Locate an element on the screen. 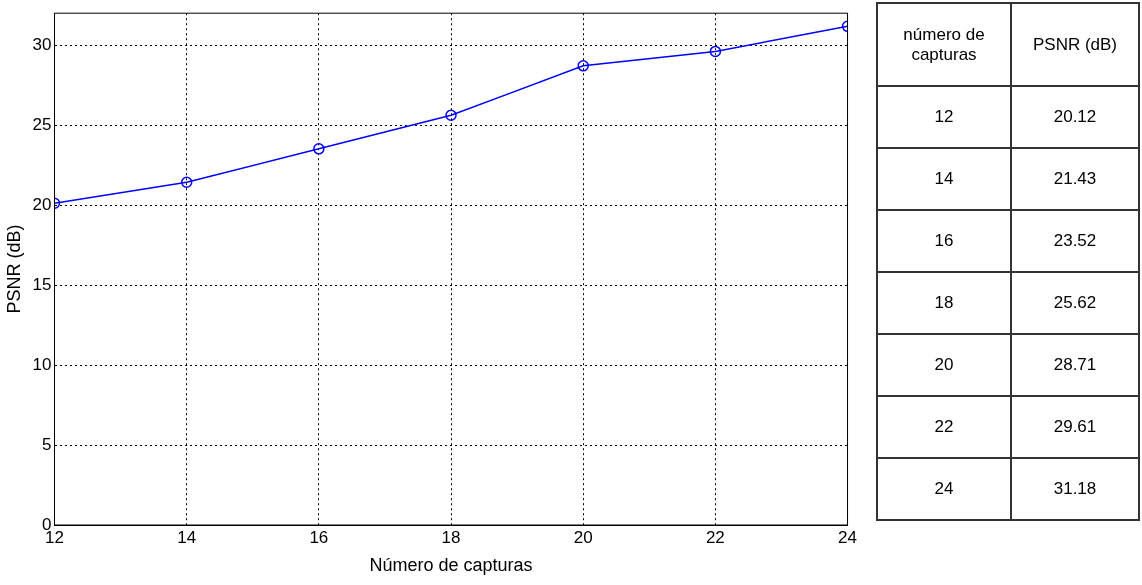 This screenshot has height=585, width=1142. x-tick-label: 18 is located at coordinates (451, 537).